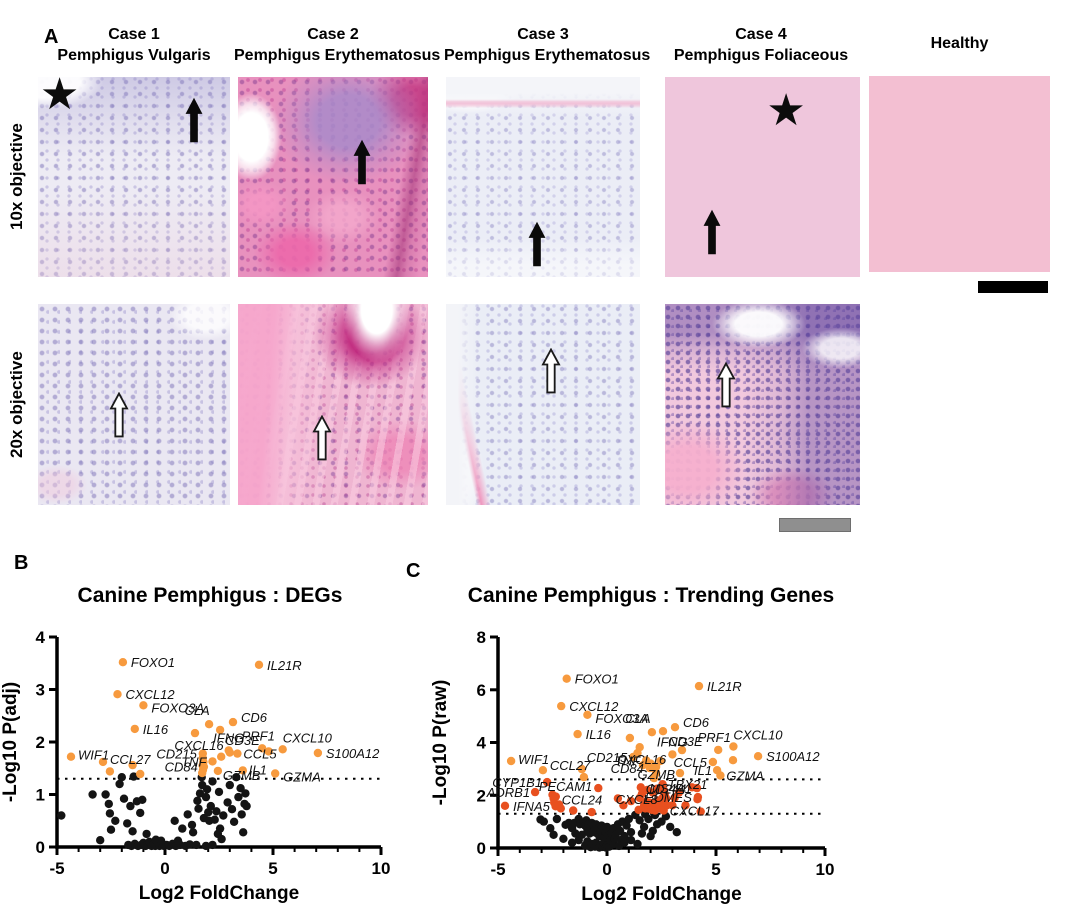 The height and width of the screenshot is (907, 1084). Describe the element at coordinates (517, 782) in the screenshot. I see `gene-label-CYP1B1: CYP1B1` at that location.